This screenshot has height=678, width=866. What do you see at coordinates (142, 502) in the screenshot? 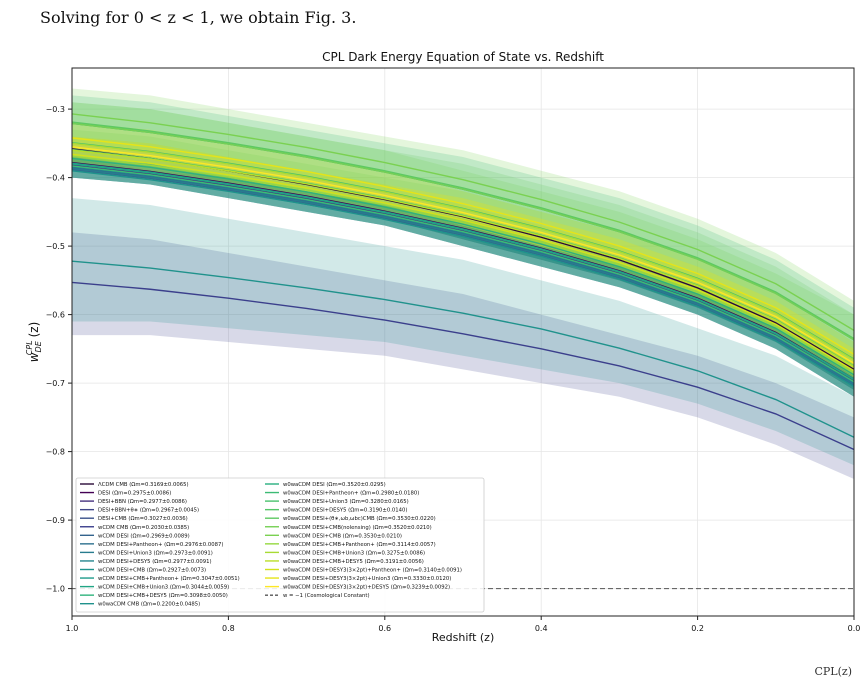
I see `legend-label: DESI+BBN (Ωm=0.2977±0.0086)` at bounding box center [142, 502].